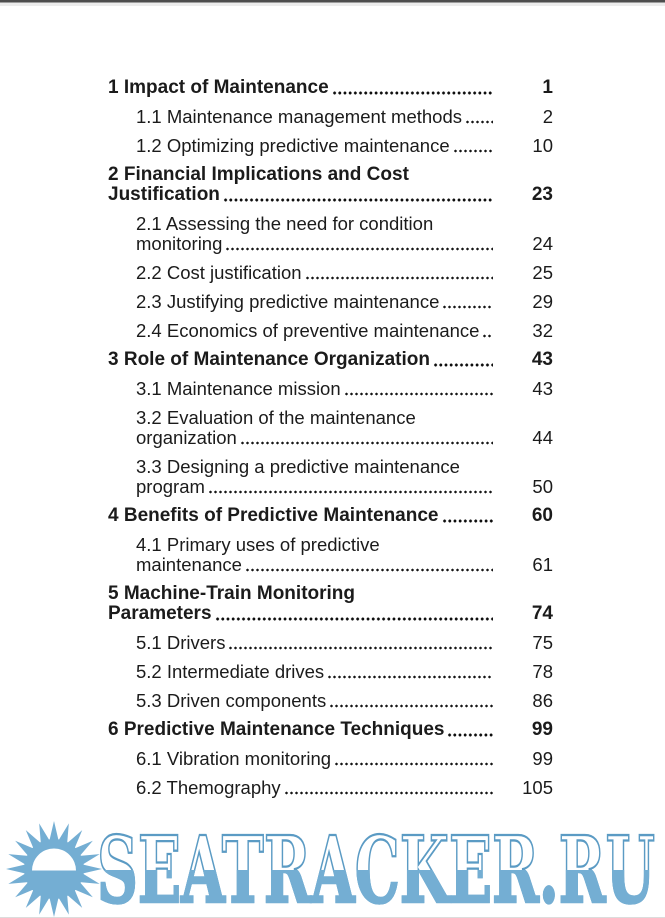  I want to click on toc-entry: 3 Role of Maintenance Organization 43, so click(330, 360).